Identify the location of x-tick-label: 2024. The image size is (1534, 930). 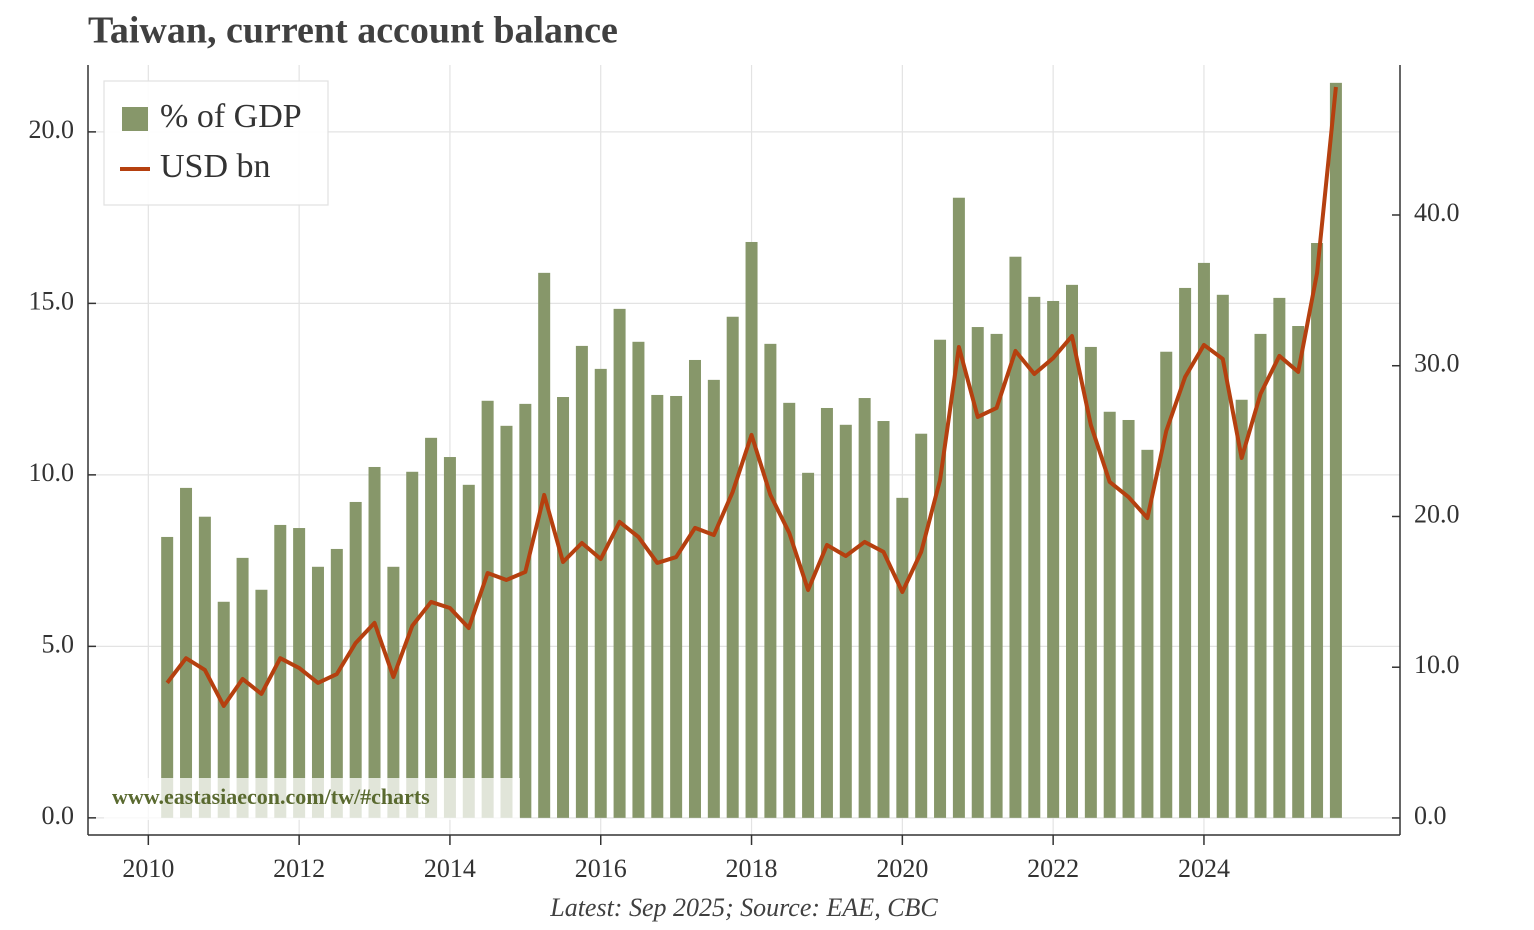
(1204, 868).